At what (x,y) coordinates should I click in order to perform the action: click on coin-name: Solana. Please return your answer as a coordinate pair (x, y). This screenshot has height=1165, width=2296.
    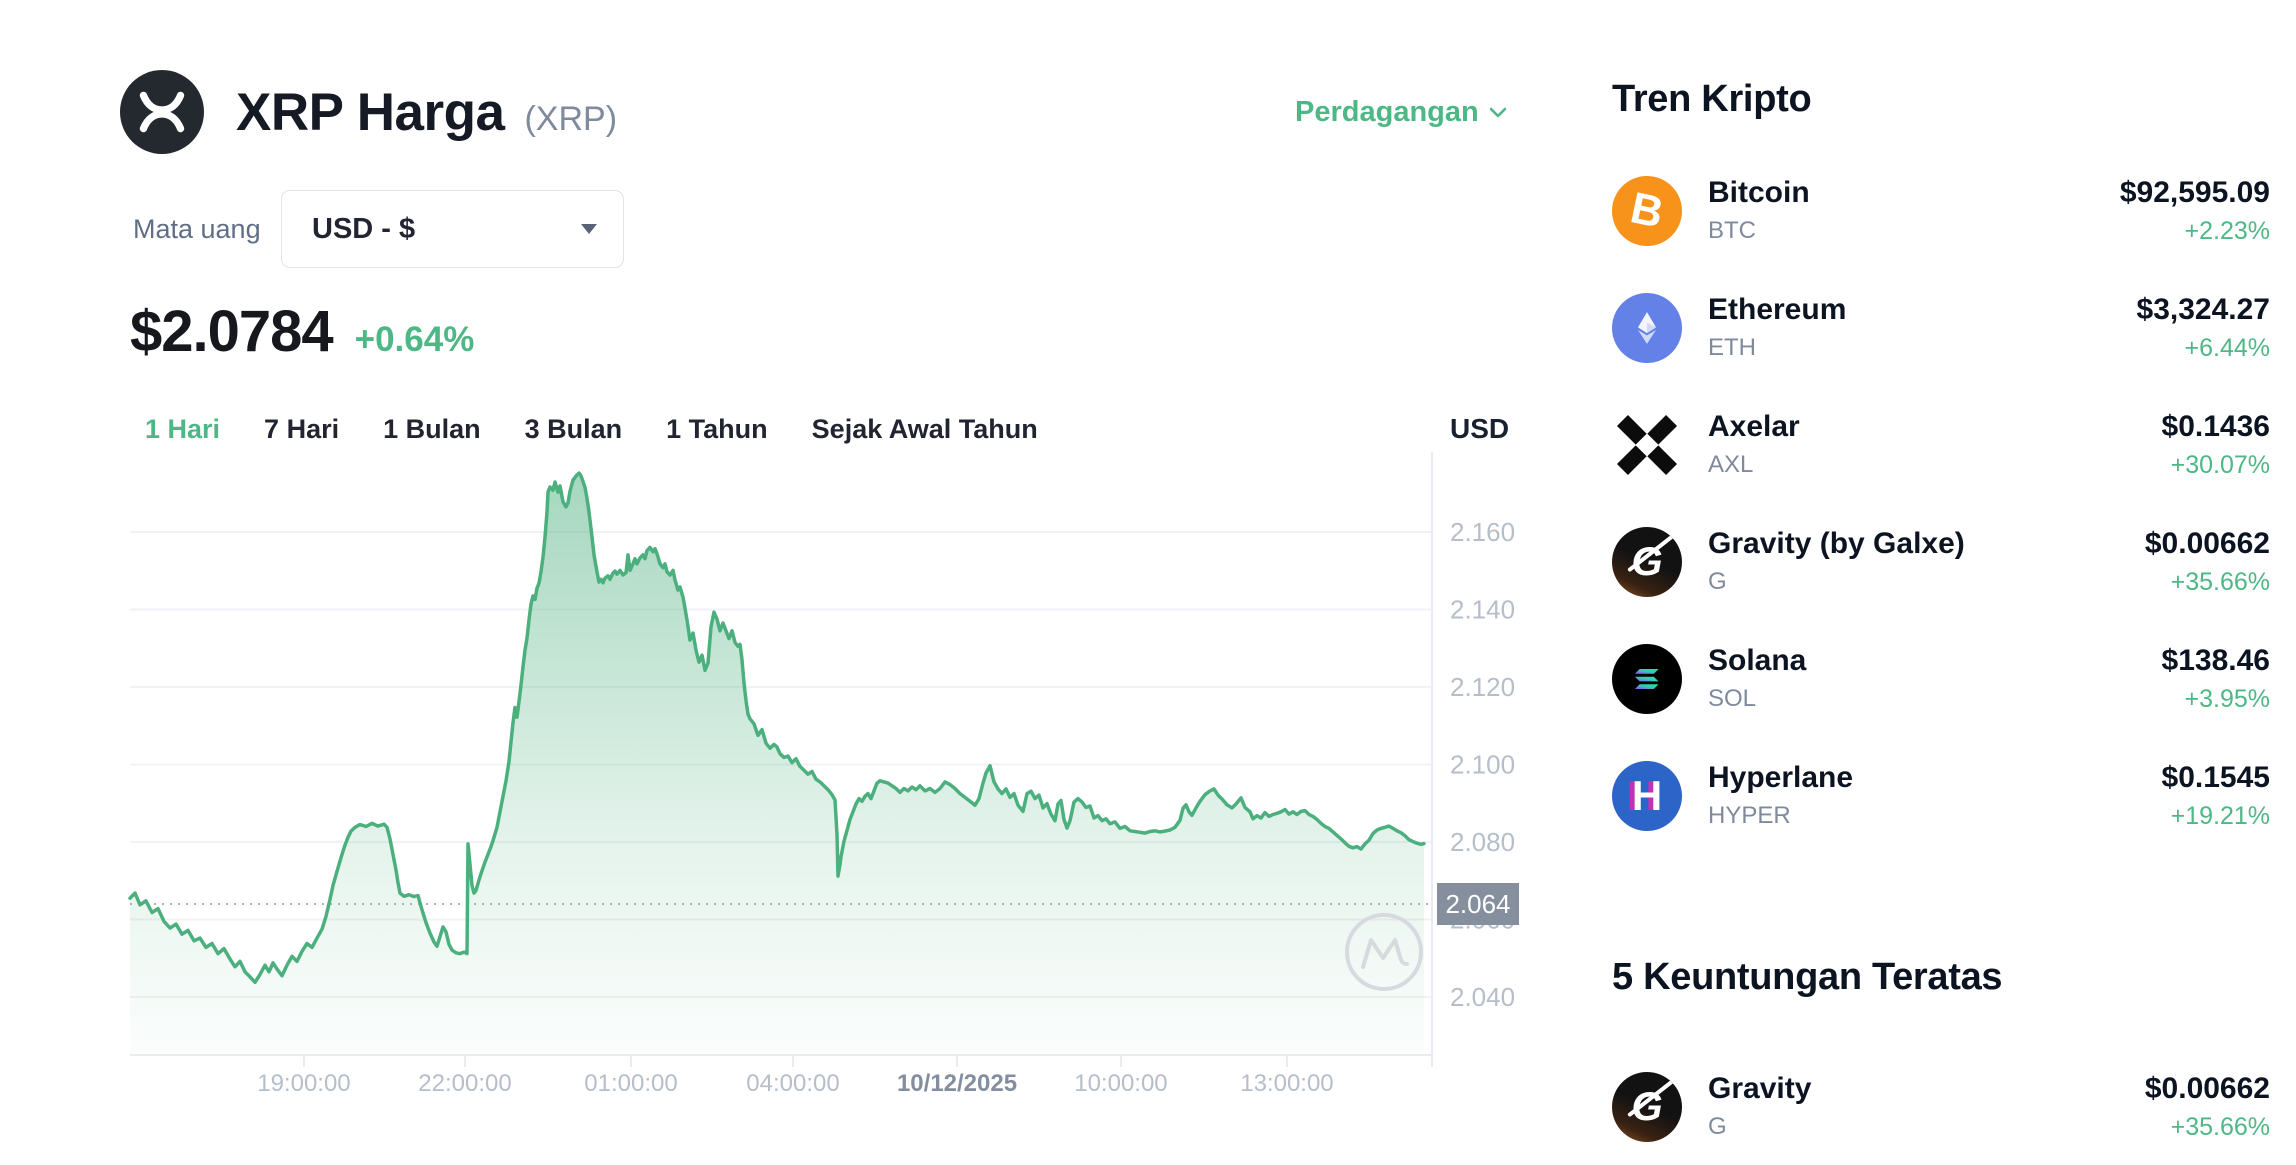
    Looking at the image, I should click on (1757, 660).